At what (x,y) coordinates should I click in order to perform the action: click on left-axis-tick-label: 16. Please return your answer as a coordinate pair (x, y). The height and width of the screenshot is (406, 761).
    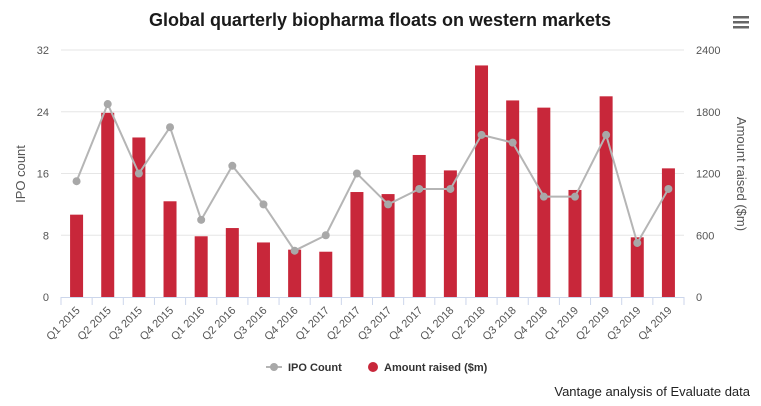
    Looking at the image, I should click on (43, 175).